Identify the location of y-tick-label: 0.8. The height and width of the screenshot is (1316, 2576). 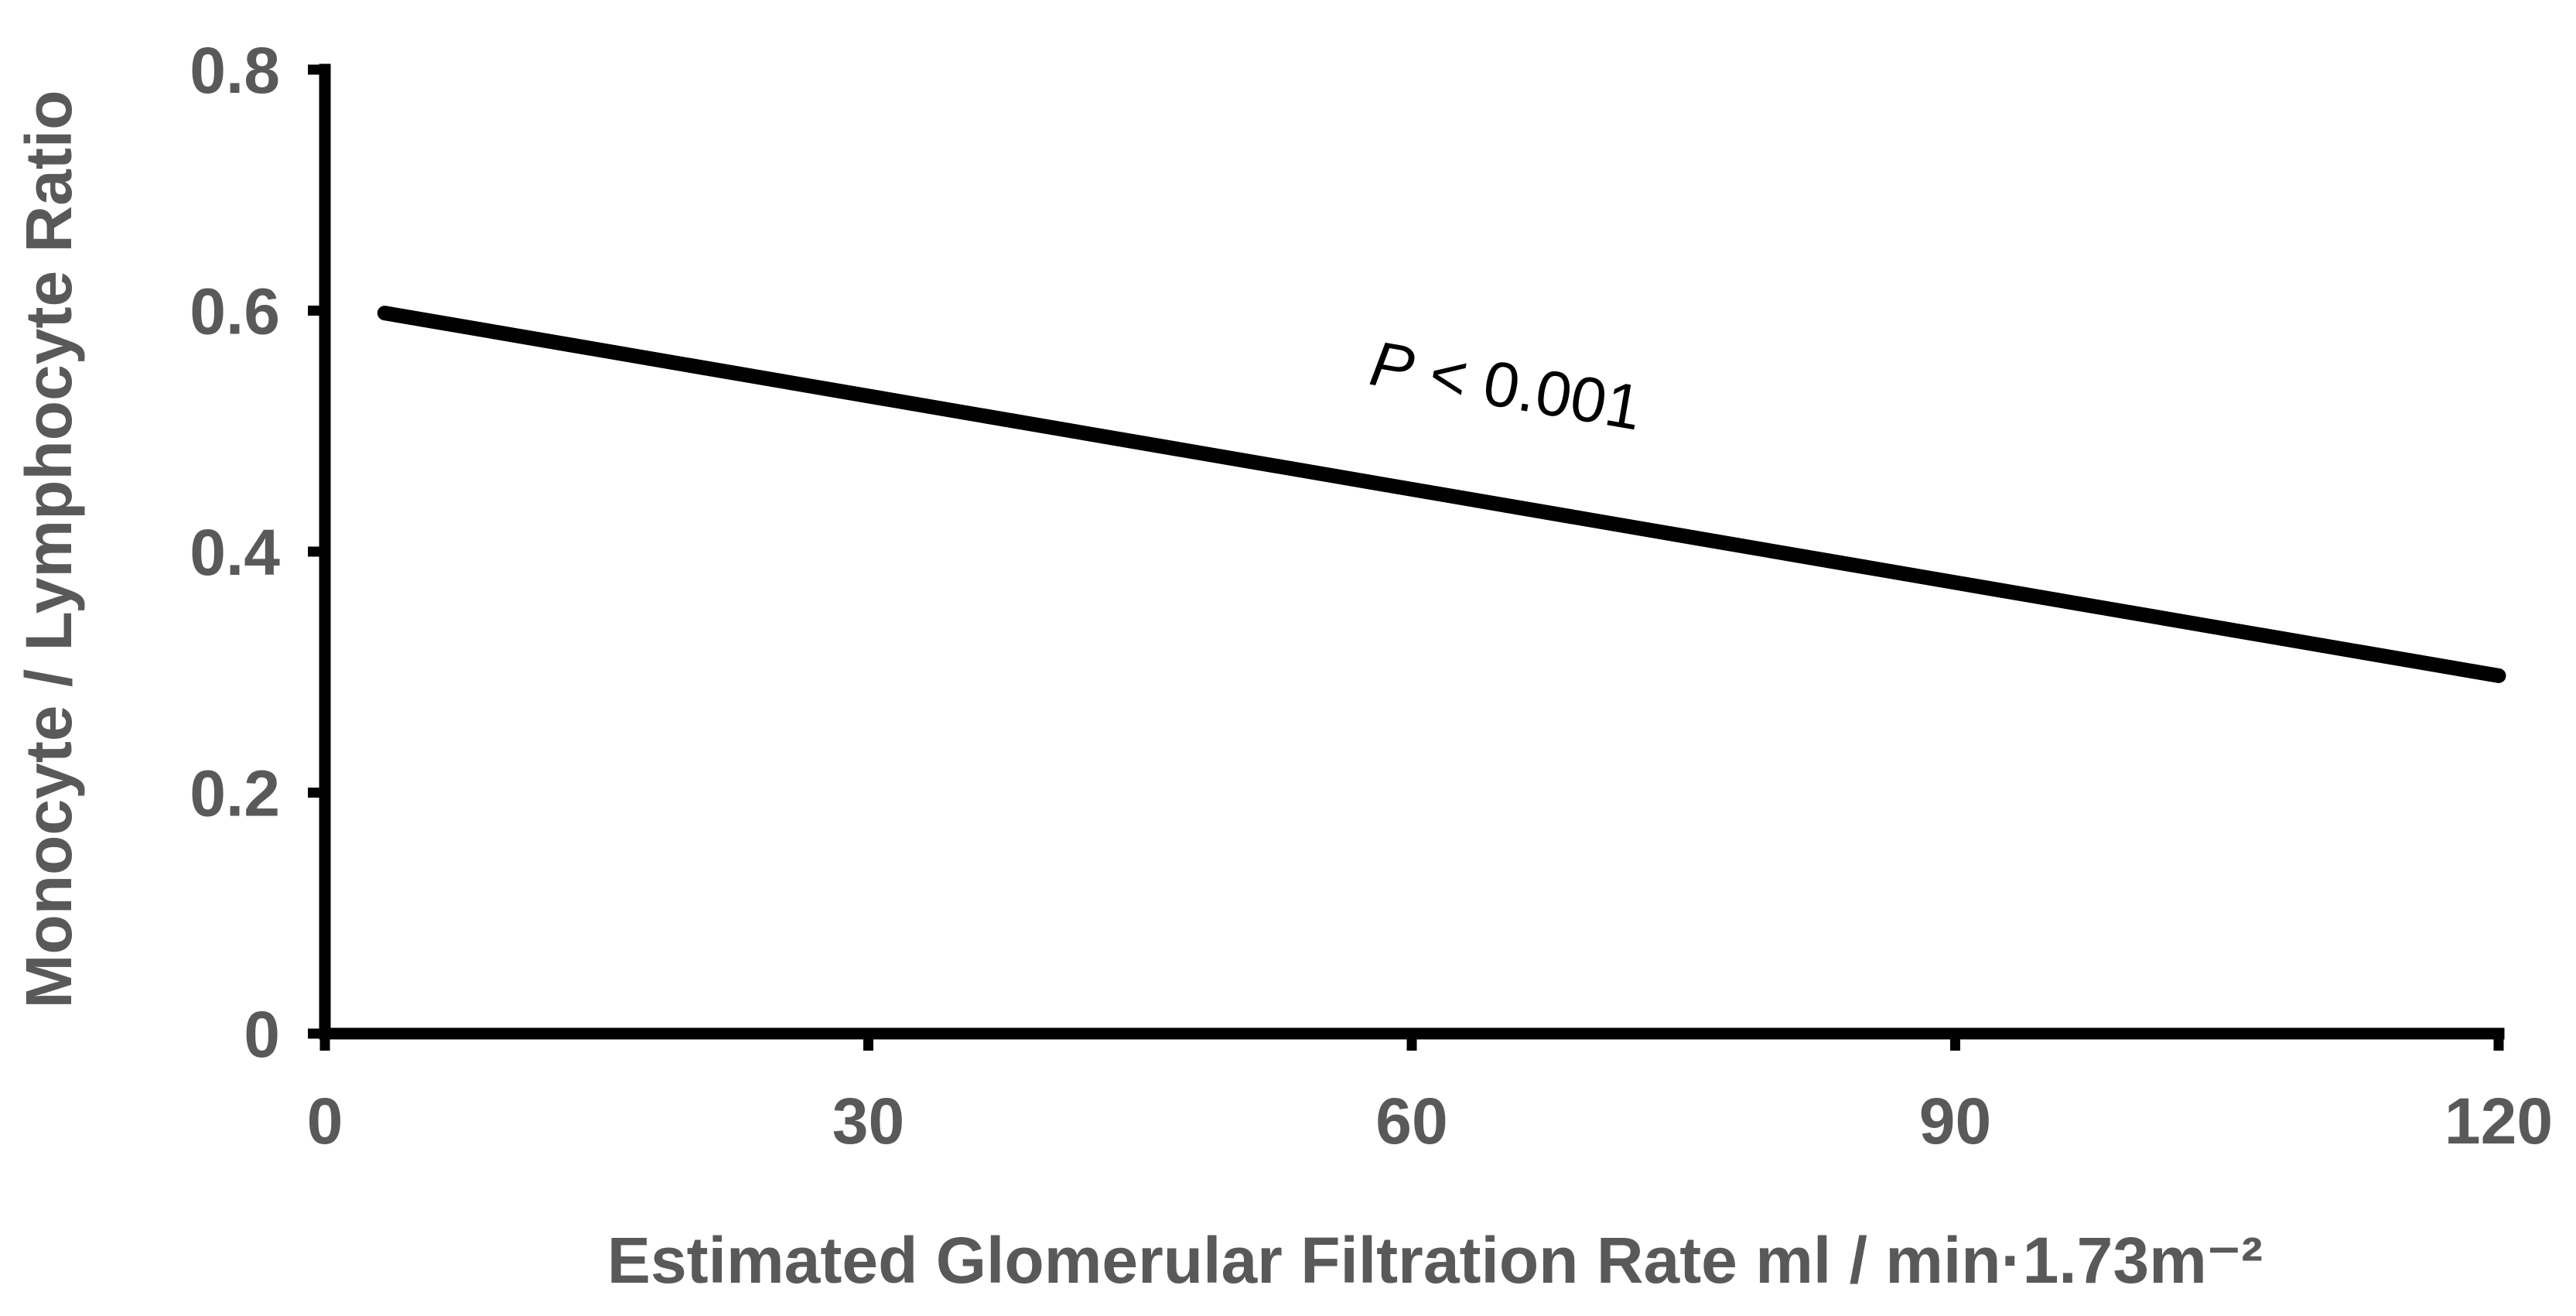
(235, 70).